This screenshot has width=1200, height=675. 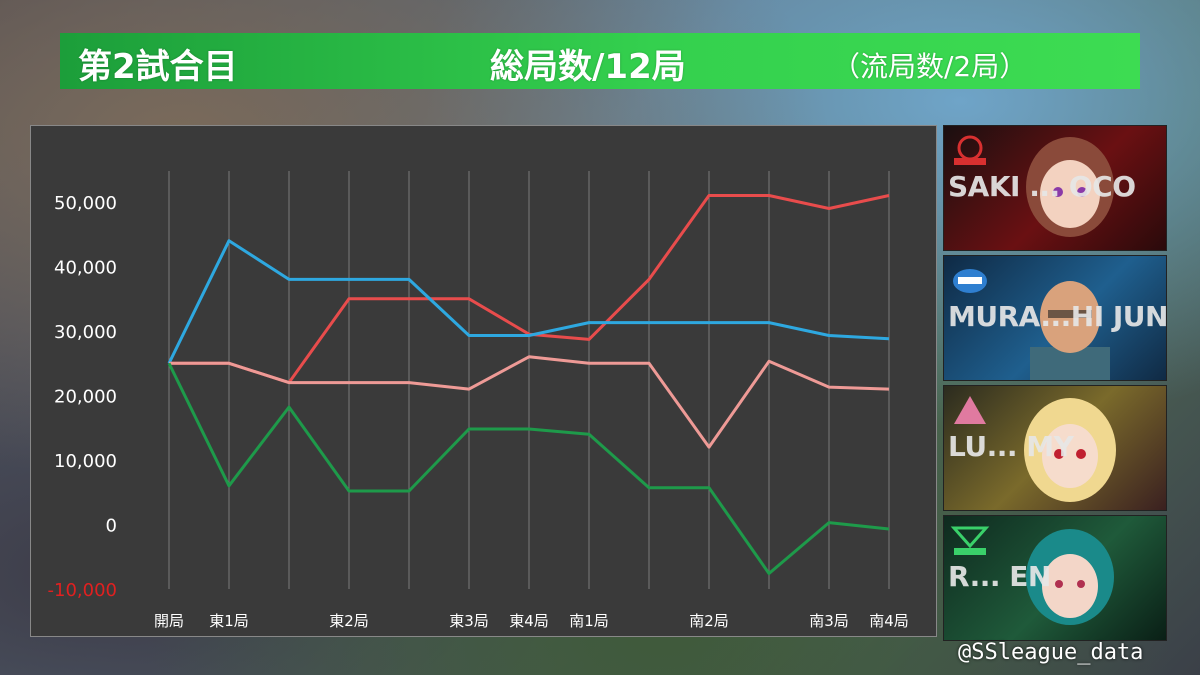 I want to click on y-tick-label: 40,000, so click(x=85, y=268).